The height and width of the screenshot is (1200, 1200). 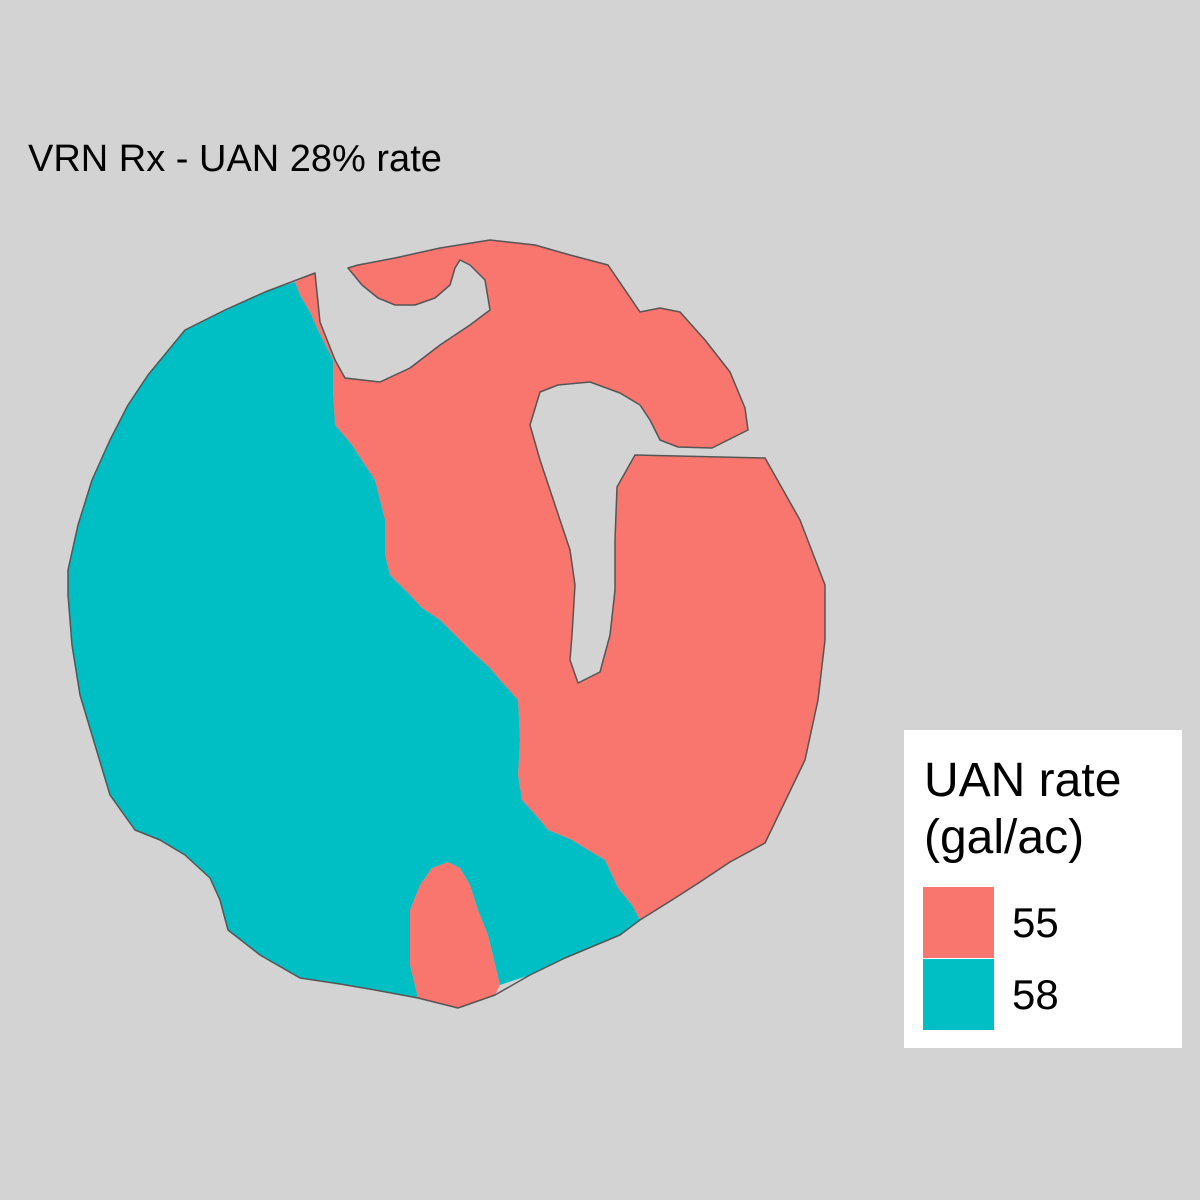 What do you see at coordinates (1004, 837) in the screenshot?
I see `legend-title-line2: (gal/ac)` at bounding box center [1004, 837].